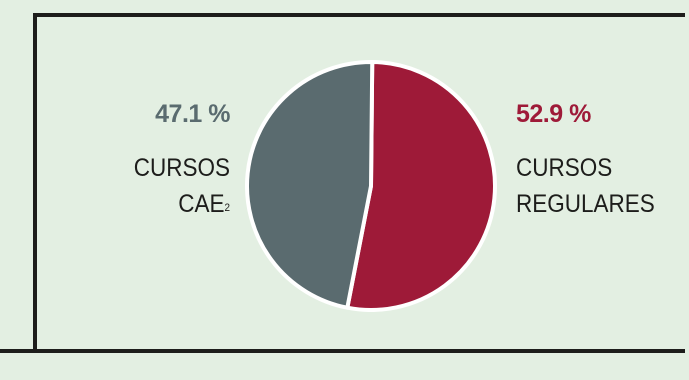 The height and width of the screenshot is (380, 689). Describe the element at coordinates (204, 204) in the screenshot. I see `slice-name-line-2: CAE2` at that location.